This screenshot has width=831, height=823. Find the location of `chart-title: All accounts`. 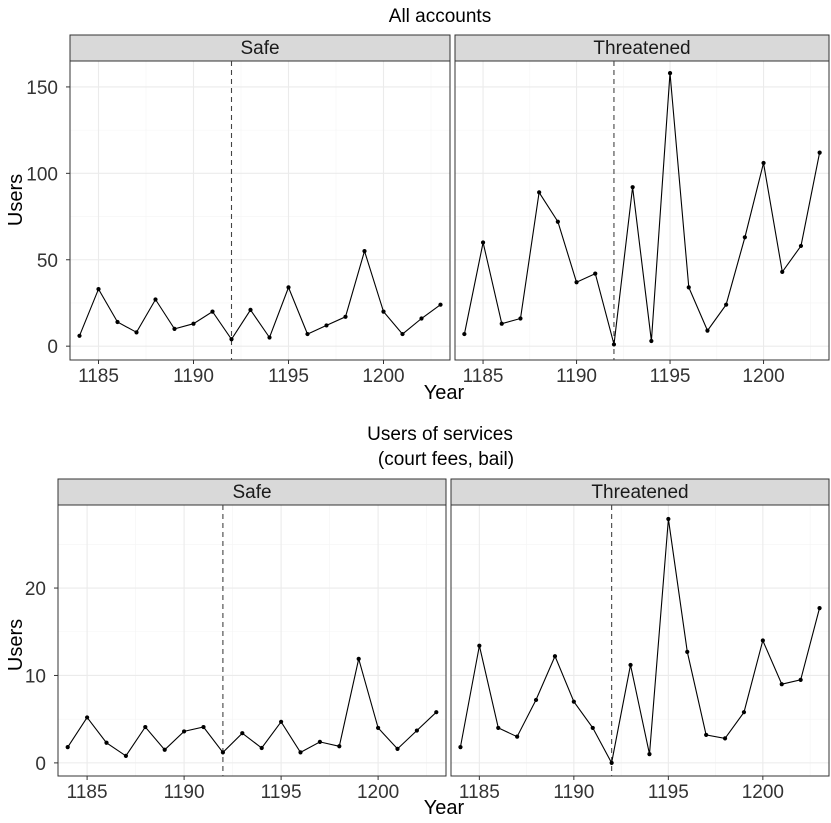

chart-title: All accounts is located at coordinates (440, 16).